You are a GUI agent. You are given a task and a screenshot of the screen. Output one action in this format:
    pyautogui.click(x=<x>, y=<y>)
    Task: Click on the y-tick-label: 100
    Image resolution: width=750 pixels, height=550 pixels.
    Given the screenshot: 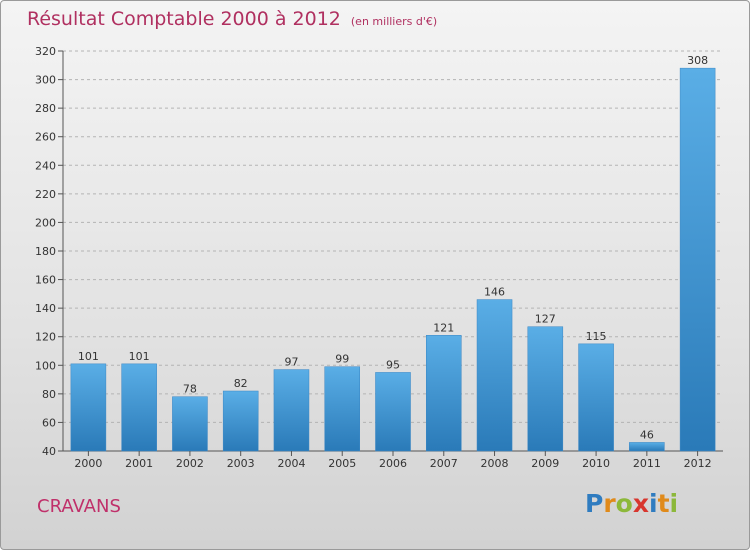 What is the action you would take?
    pyautogui.click(x=45, y=365)
    